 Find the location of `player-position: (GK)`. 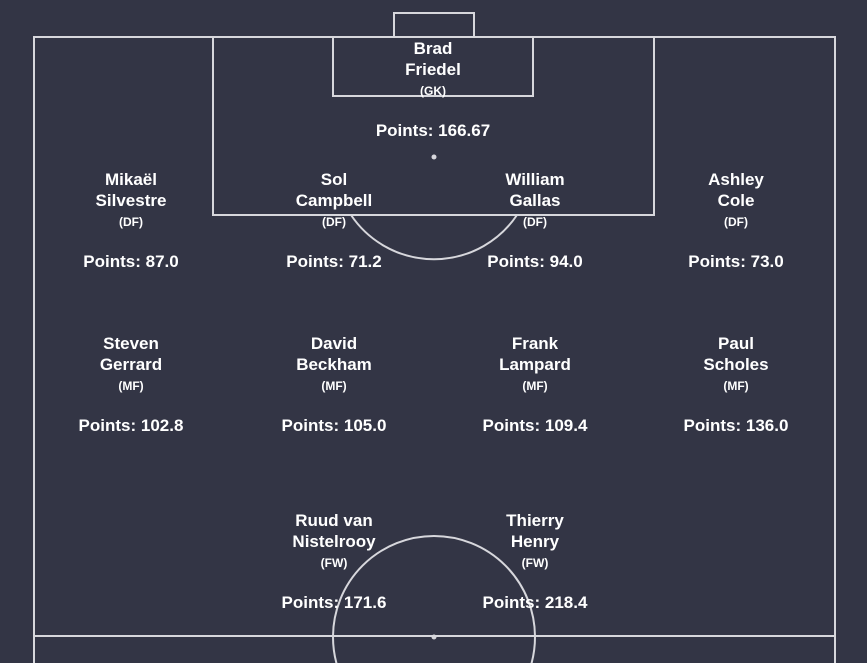

player-position: (GK) is located at coordinates (433, 91).